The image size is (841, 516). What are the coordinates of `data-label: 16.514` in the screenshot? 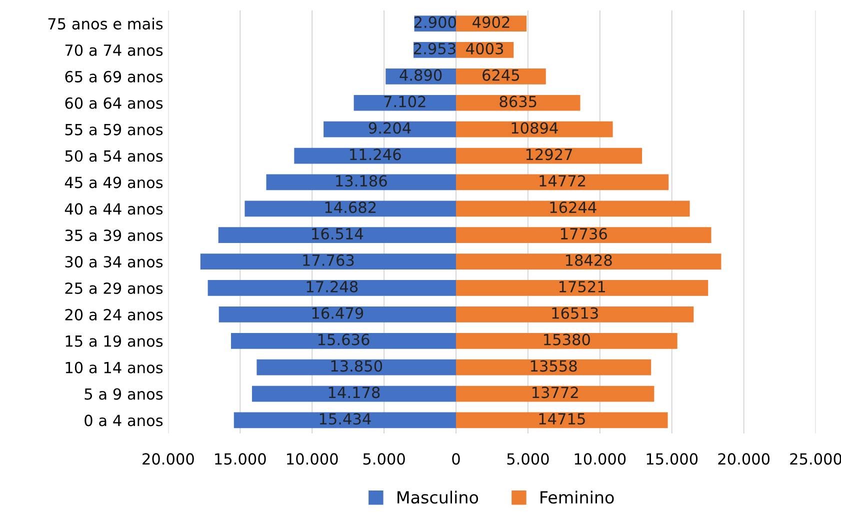 It's located at (338, 234).